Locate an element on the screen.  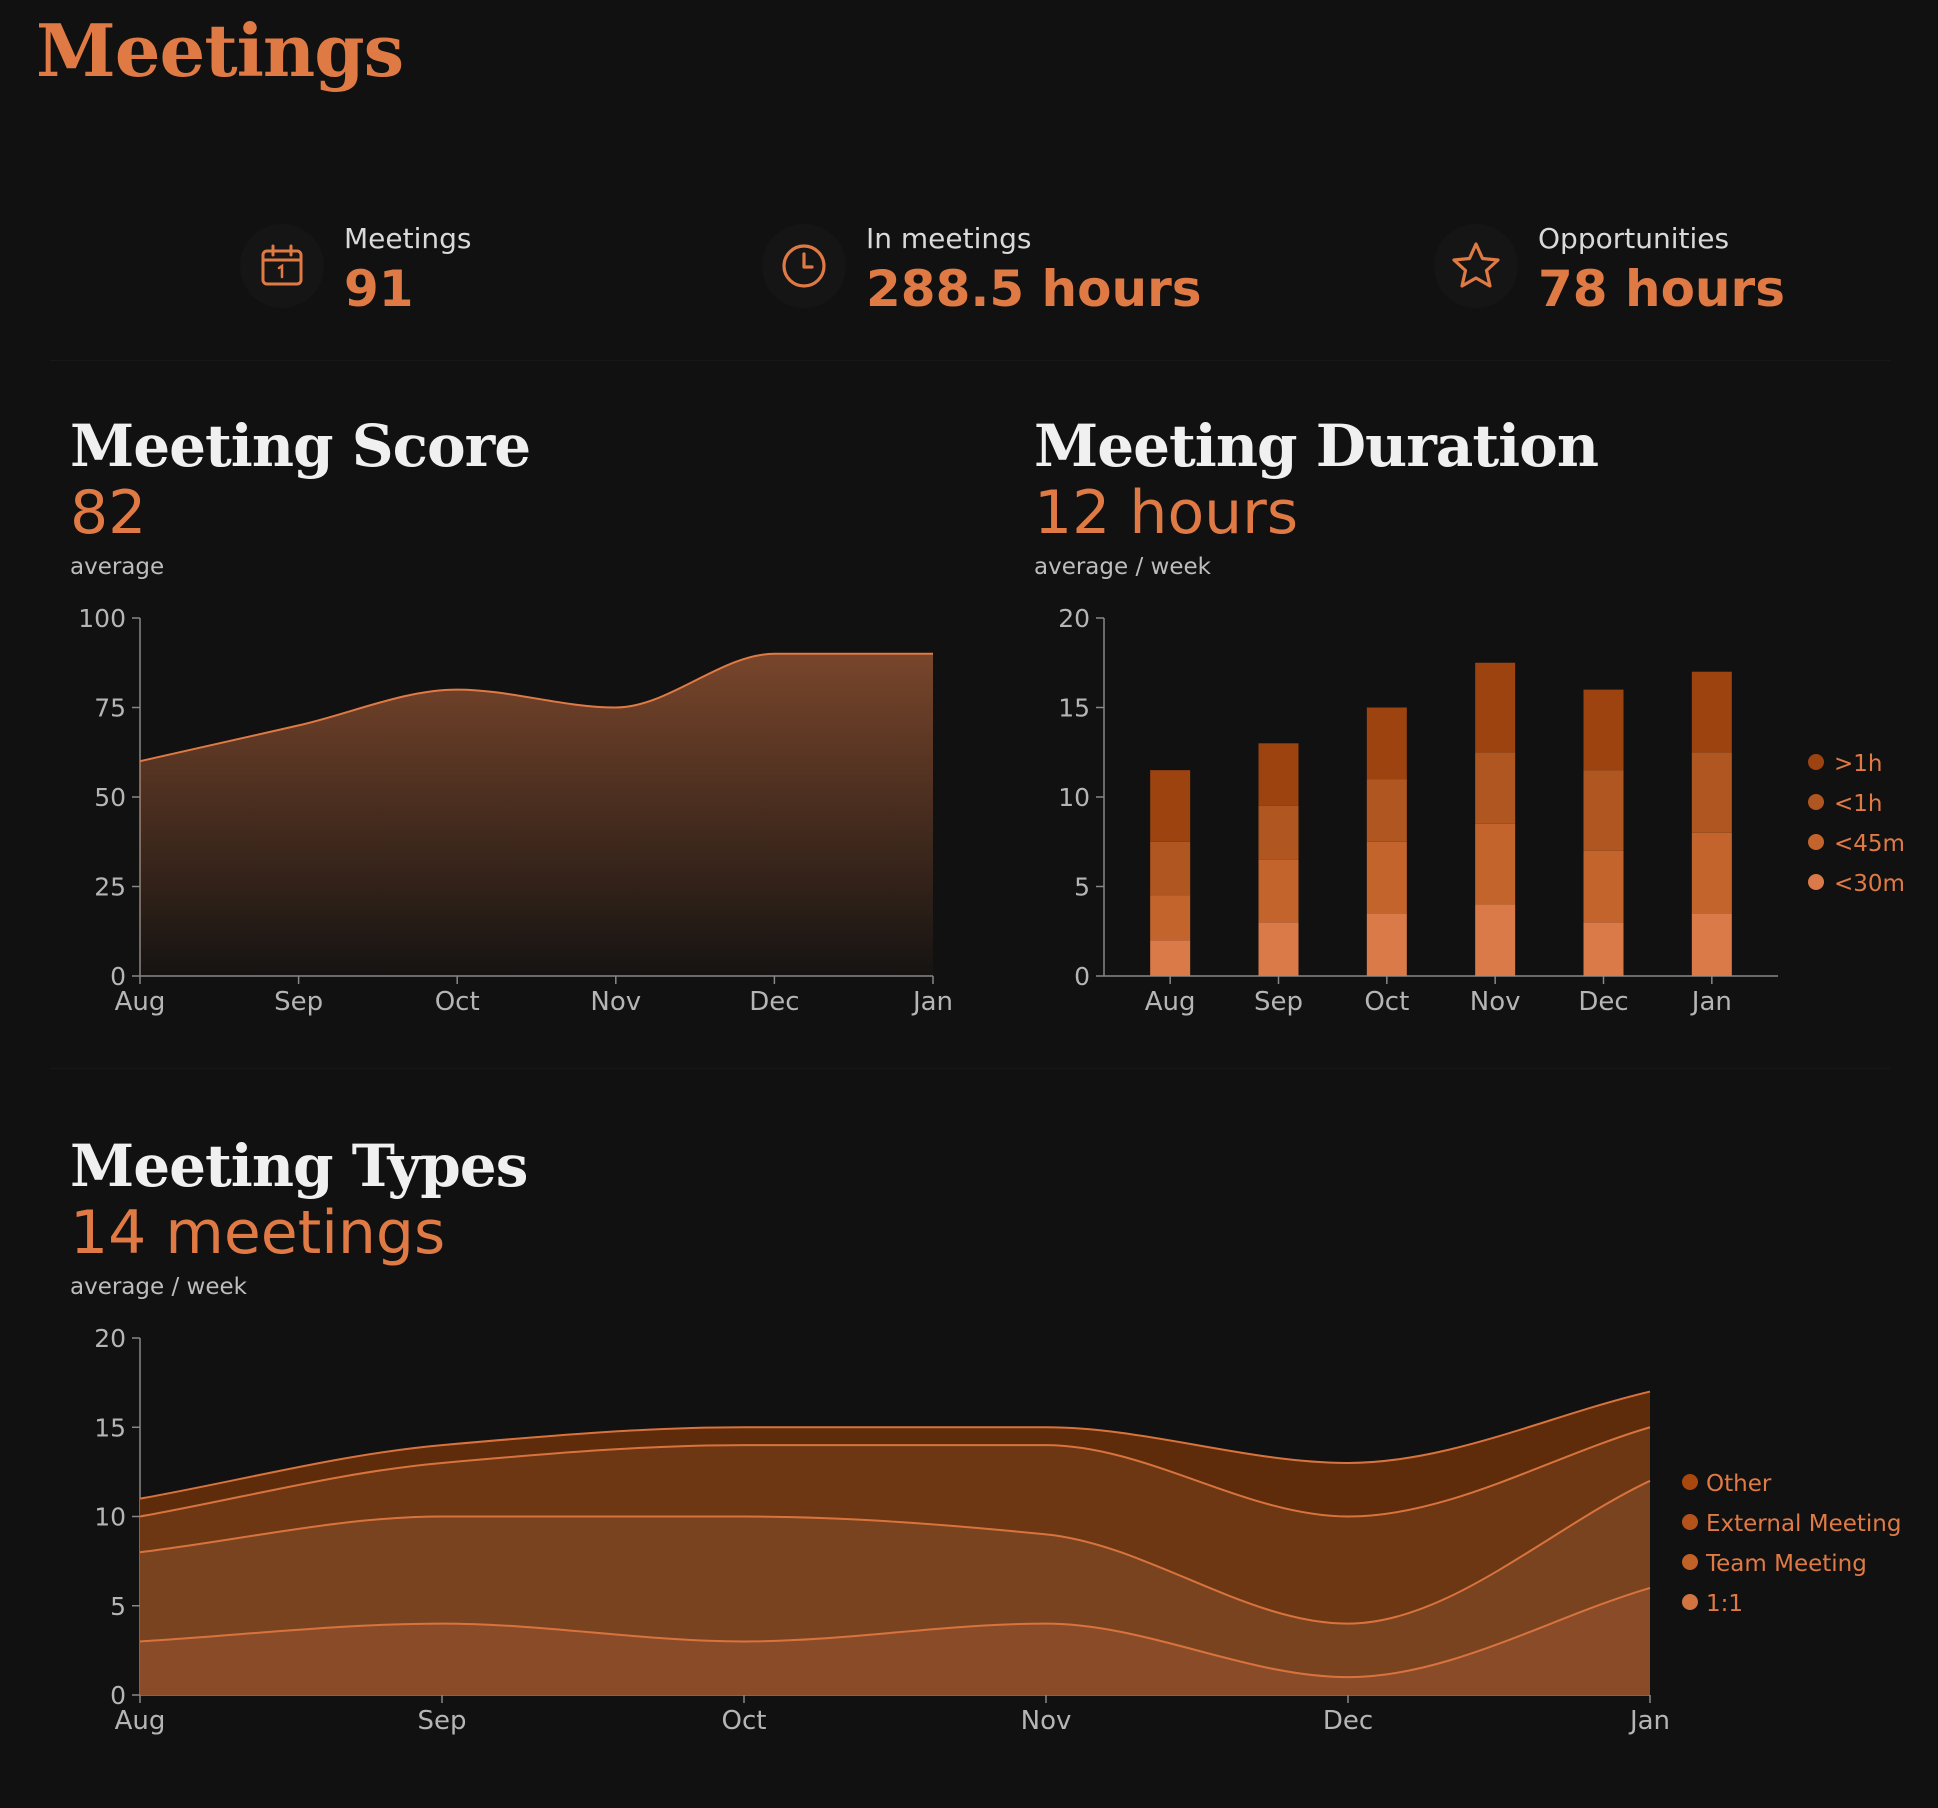
panel-value: 12 hours is located at coordinates (1166, 513).